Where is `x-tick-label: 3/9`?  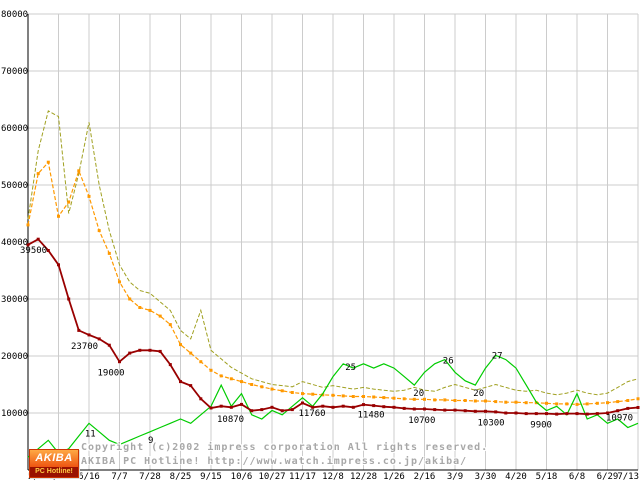
x-tick-label: 3/9 is located at coordinates (455, 476).